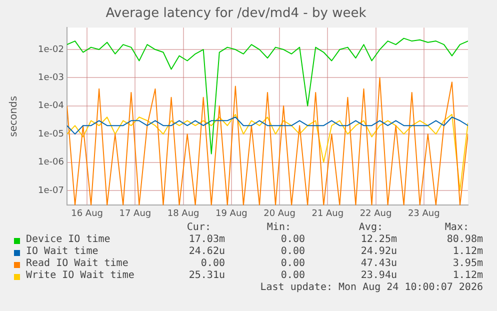 This screenshot has width=497, height=311. Describe the element at coordinates (51, 191) in the screenshot. I see `y-tick-label: 1e-07` at that location.